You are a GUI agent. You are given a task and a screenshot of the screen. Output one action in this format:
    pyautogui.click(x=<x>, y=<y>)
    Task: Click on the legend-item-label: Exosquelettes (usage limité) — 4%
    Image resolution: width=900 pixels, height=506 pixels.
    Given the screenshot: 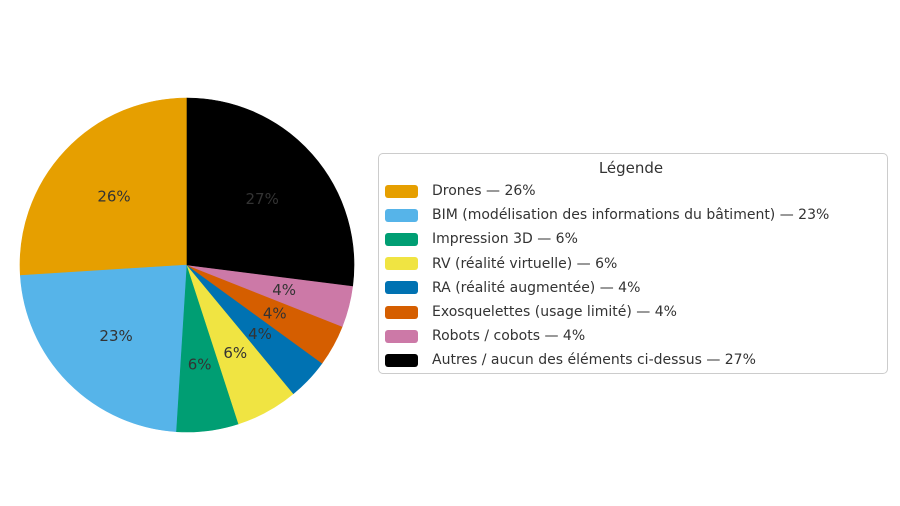 What is the action you would take?
    pyautogui.click(x=554, y=312)
    